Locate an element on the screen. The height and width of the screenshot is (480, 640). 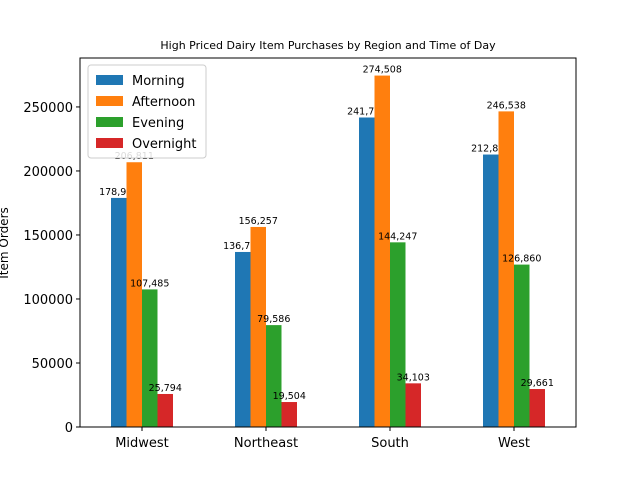
y-tick-label: 0 is located at coordinates (69, 428).